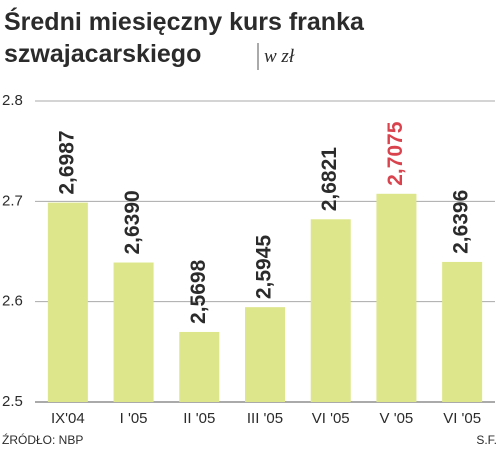 The width and height of the screenshot is (499, 454). Describe the element at coordinates (329, 179) in the screenshot. I see `value-label: 2,6821` at that location.